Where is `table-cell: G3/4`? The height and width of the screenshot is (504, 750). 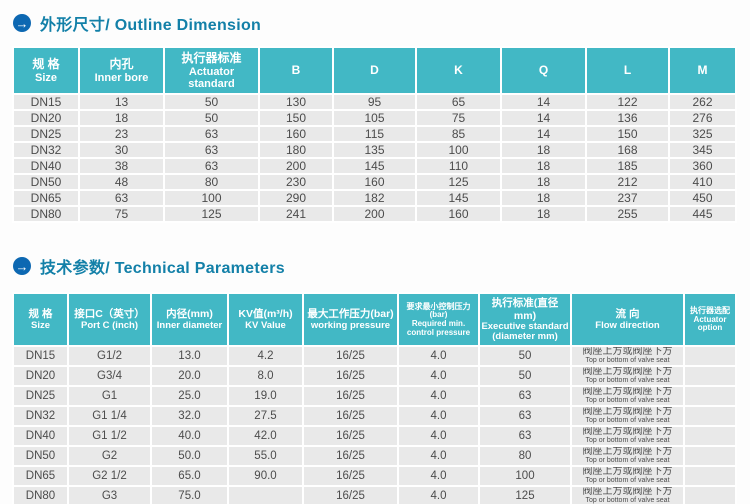 table-cell: G3/4 is located at coordinates (109, 376).